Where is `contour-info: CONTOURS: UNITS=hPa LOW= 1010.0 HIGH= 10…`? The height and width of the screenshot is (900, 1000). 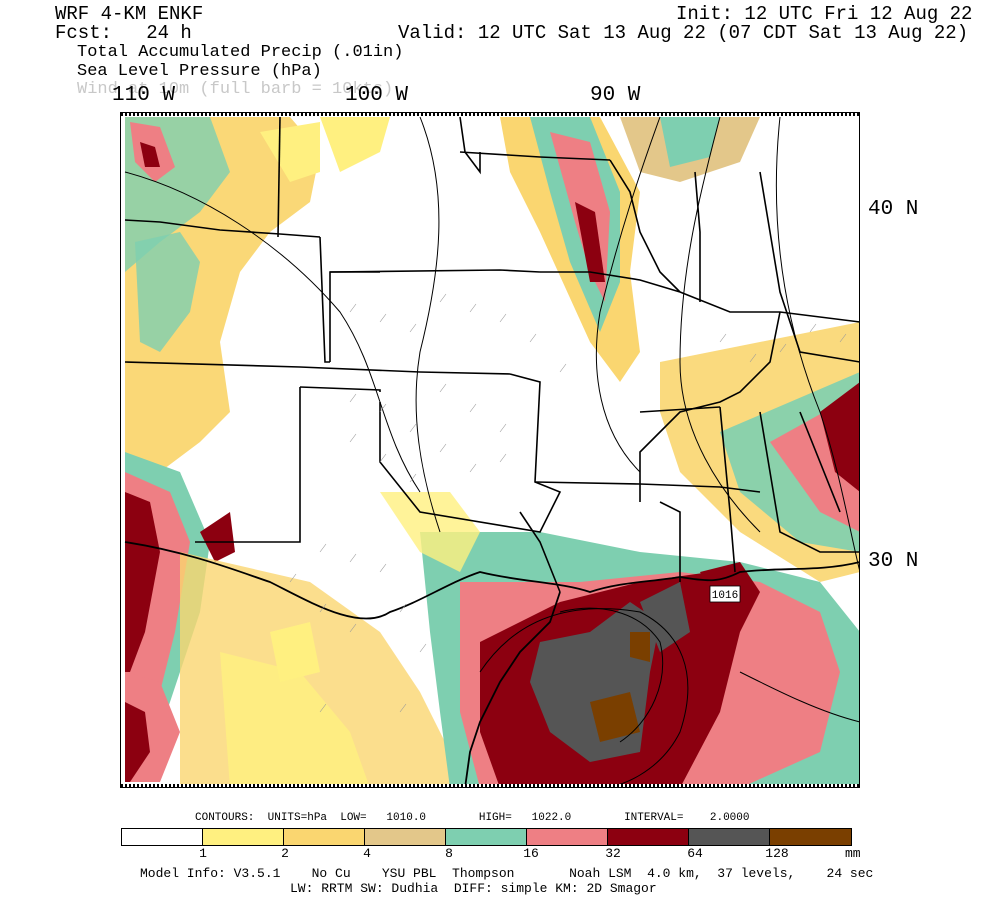
contour-info: CONTOURS: UNITS=hPa LOW= 1010.0 HIGH= 10… is located at coordinates (472, 818).